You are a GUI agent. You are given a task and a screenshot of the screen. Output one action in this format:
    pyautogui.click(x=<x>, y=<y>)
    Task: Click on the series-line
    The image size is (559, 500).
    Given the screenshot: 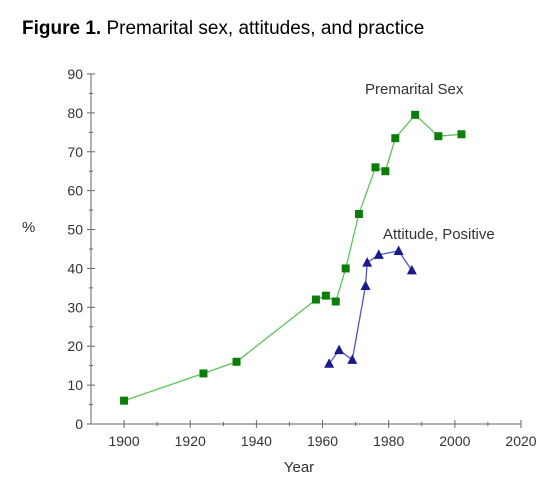 What is the action you would take?
    pyautogui.click(x=370, y=307)
    